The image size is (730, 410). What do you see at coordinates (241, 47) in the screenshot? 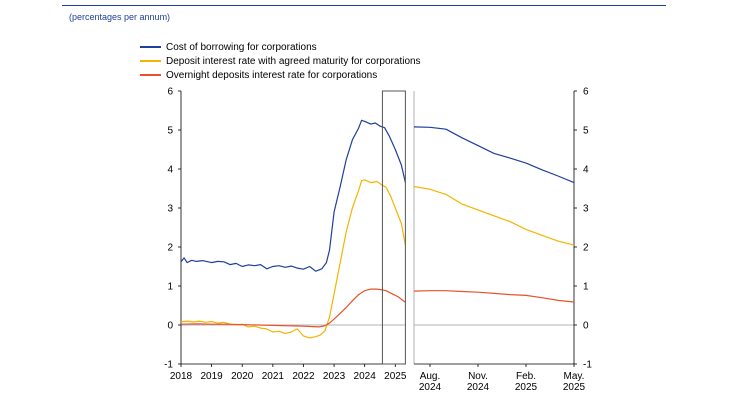
I see `legend-label-cost-of-borrowing: Cost of borrowing for corporations` at bounding box center [241, 47].